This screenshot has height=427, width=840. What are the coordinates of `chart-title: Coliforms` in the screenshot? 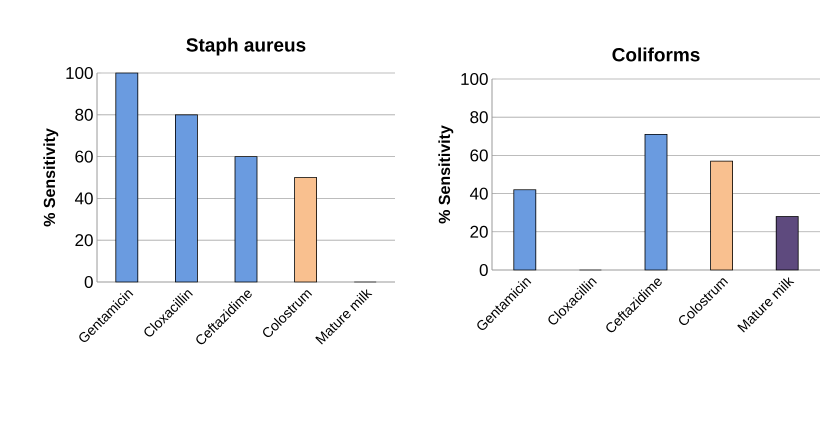 It's located at (656, 55).